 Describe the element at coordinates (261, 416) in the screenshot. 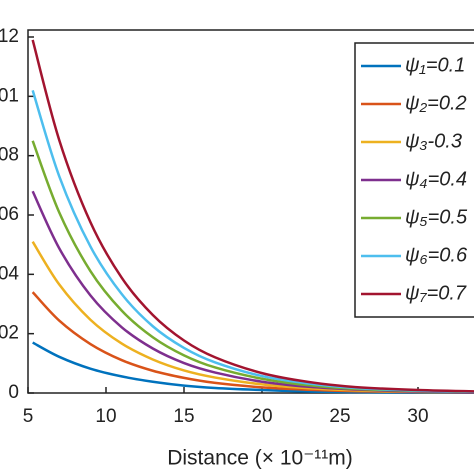

I see `x-tick-label: 20` at that location.